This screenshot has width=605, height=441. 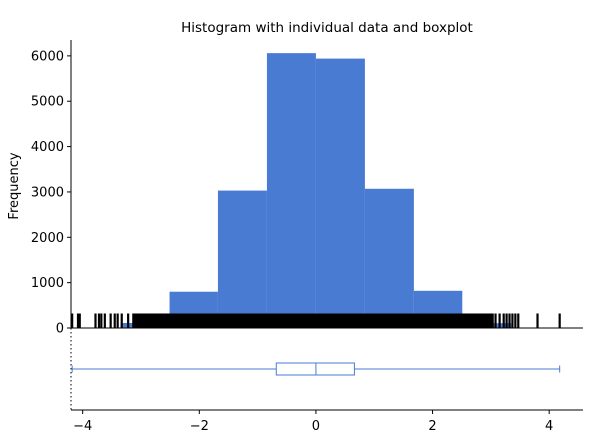 What do you see at coordinates (313, 320) in the screenshot?
I see `rug-dense-band` at bounding box center [313, 320].